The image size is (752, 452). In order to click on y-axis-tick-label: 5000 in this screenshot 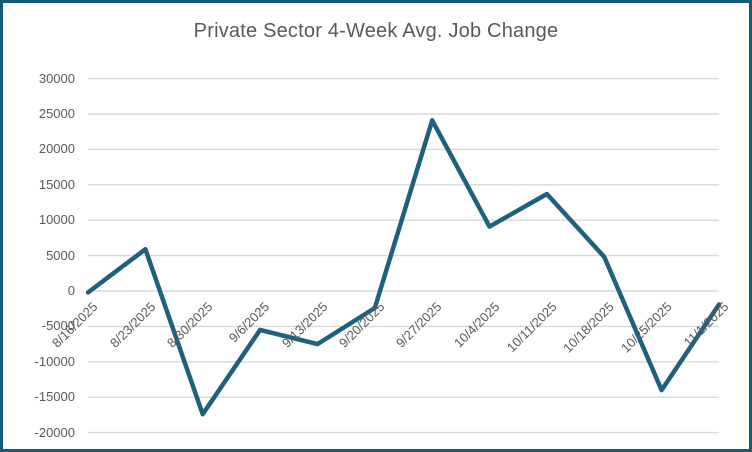, I will do `click(60, 255)`.